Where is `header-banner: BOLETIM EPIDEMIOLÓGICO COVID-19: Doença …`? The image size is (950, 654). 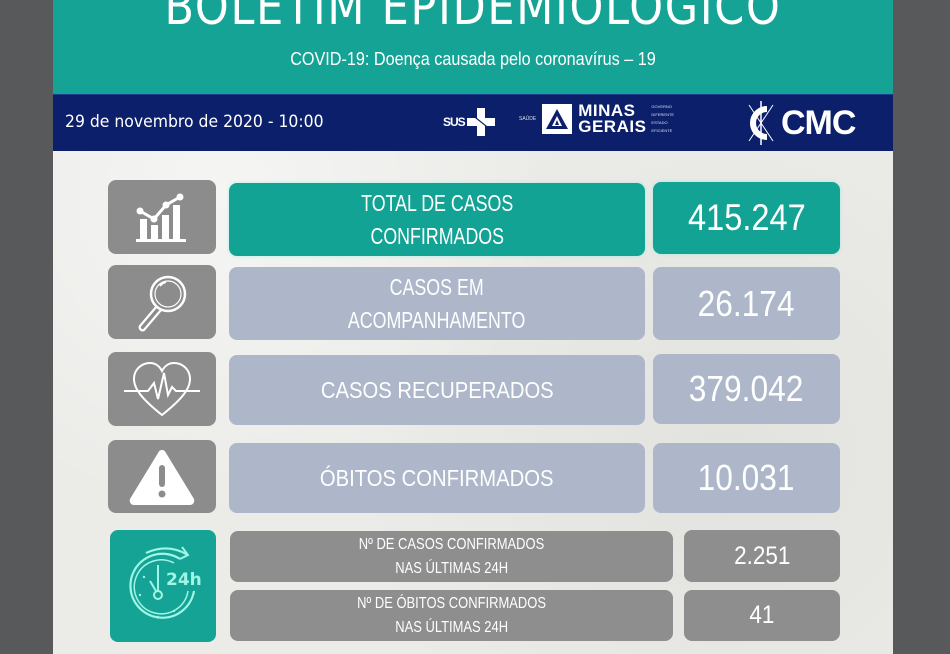
header-banner: BOLETIM EPIDEMIOLÓGICO COVID-19: Doença … is located at coordinates (473, 47).